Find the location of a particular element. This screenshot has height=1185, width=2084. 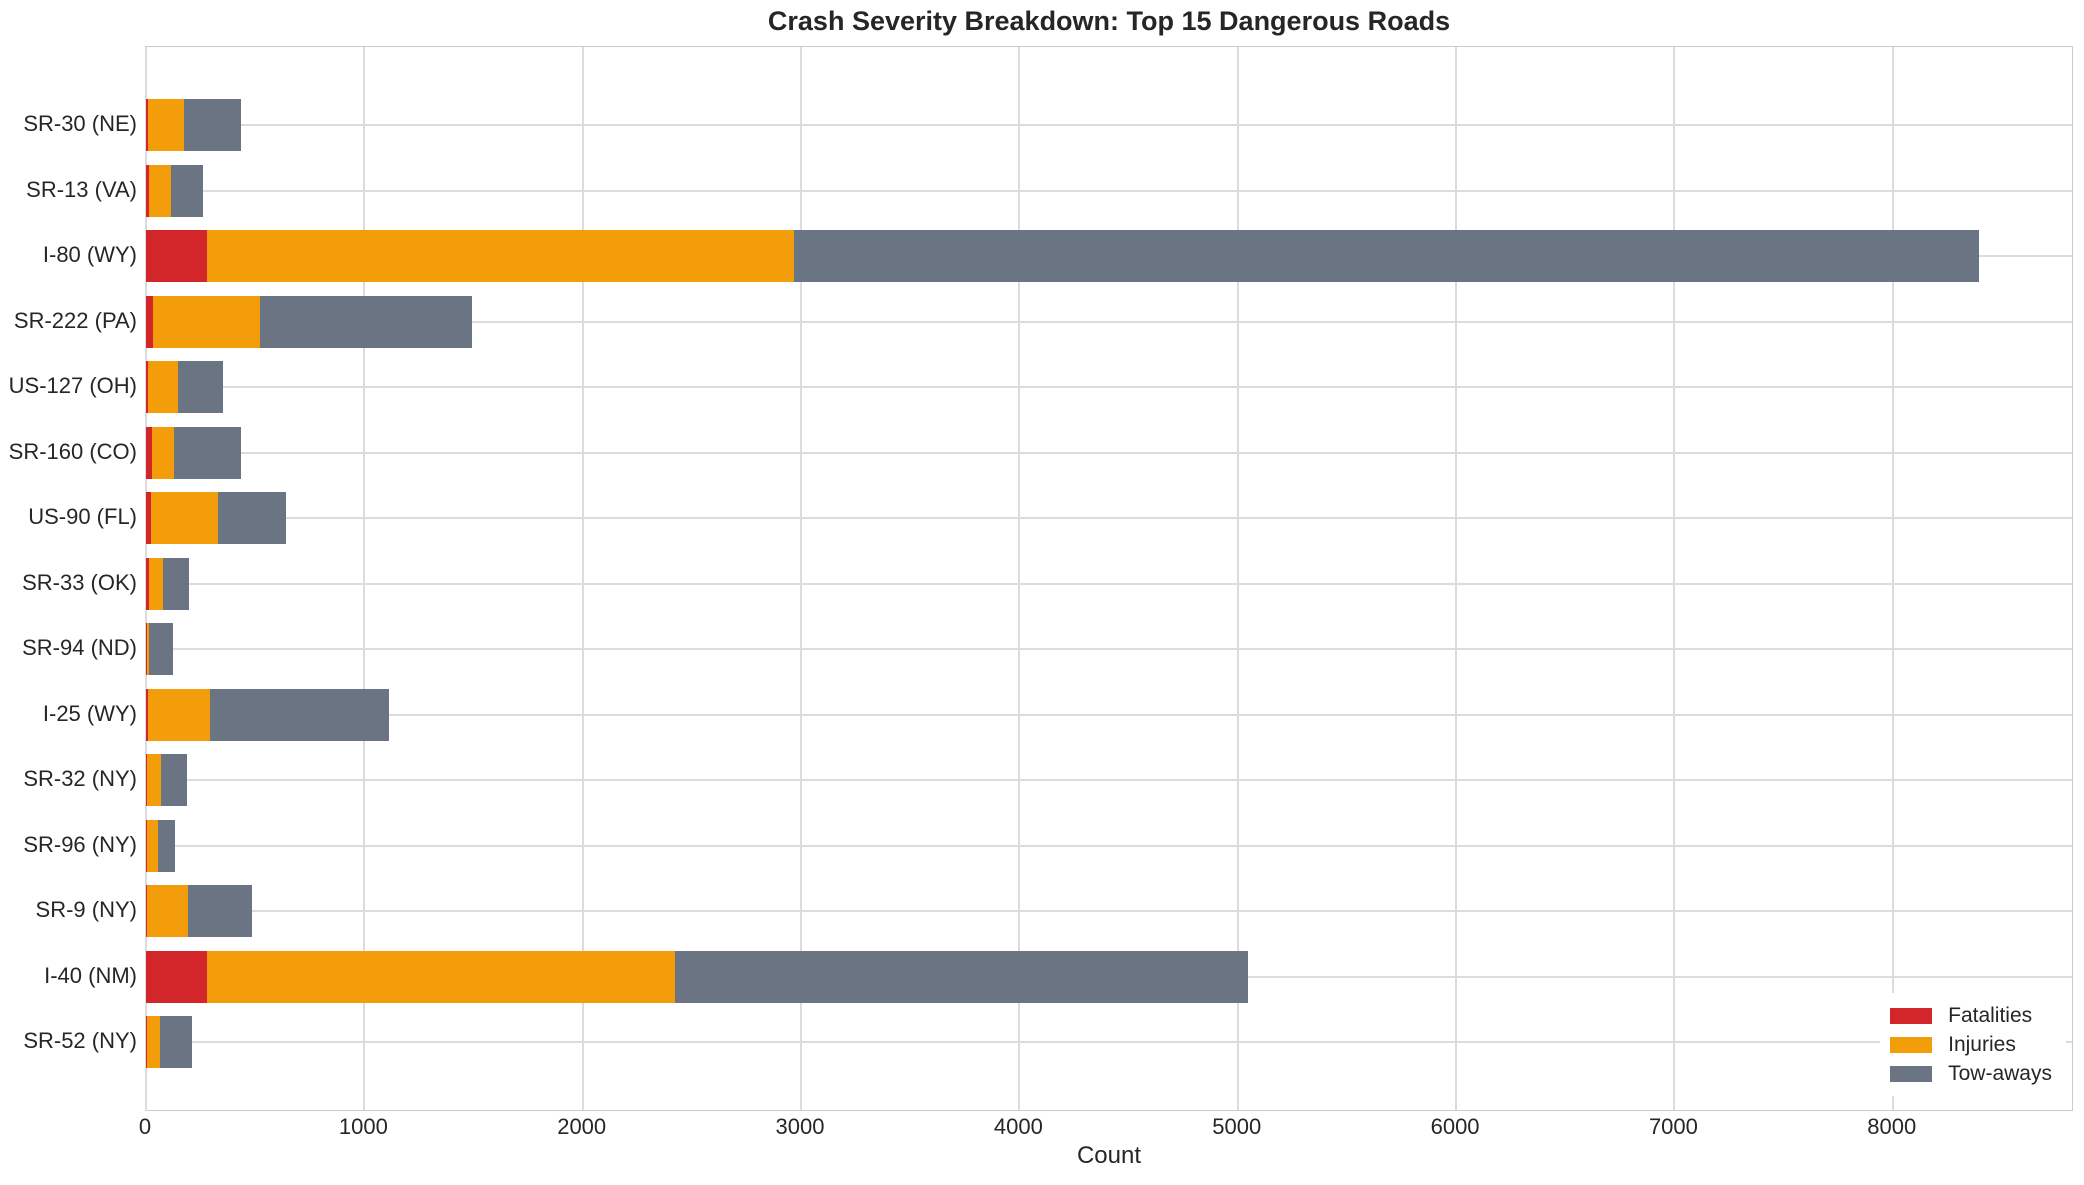

x-tick-label: 8000 is located at coordinates (1892, 1126).